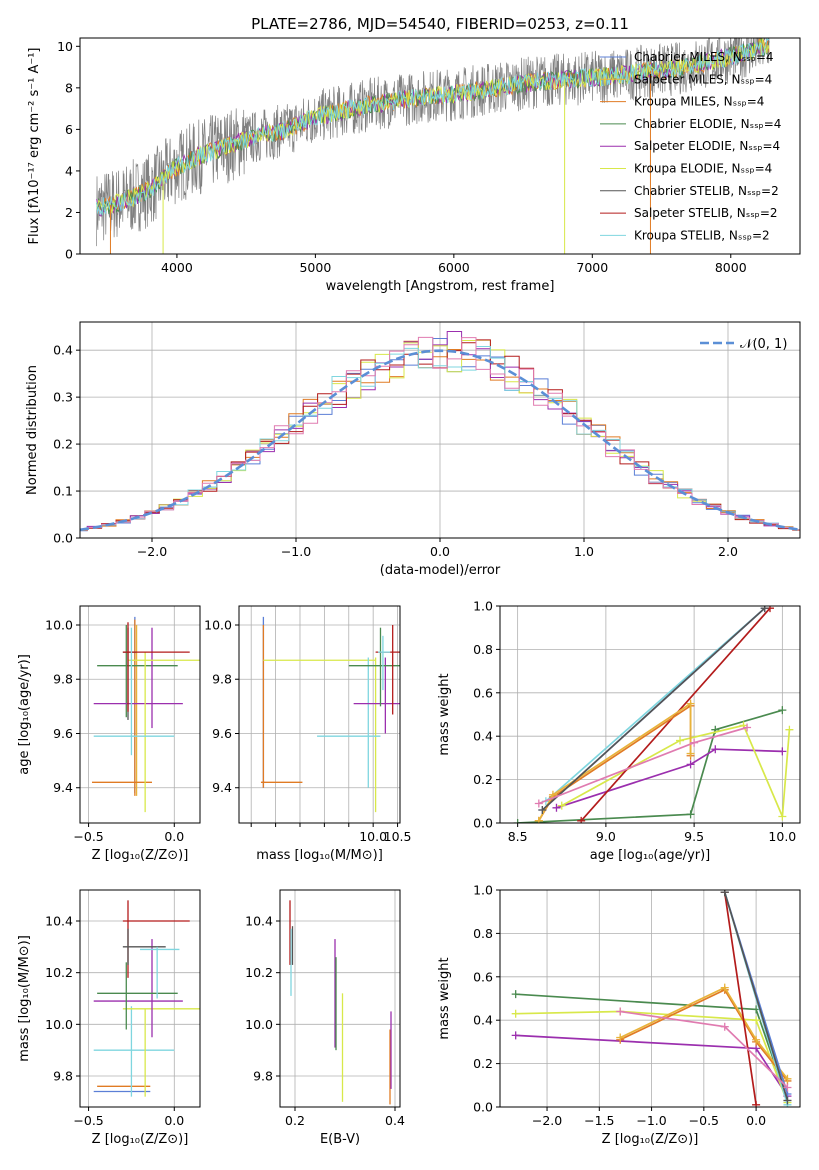 The width and height of the screenshot is (819, 1170). What do you see at coordinates (63, 787) in the screenshot?
I see `y-tick-label: 9.4` at bounding box center [63, 787].